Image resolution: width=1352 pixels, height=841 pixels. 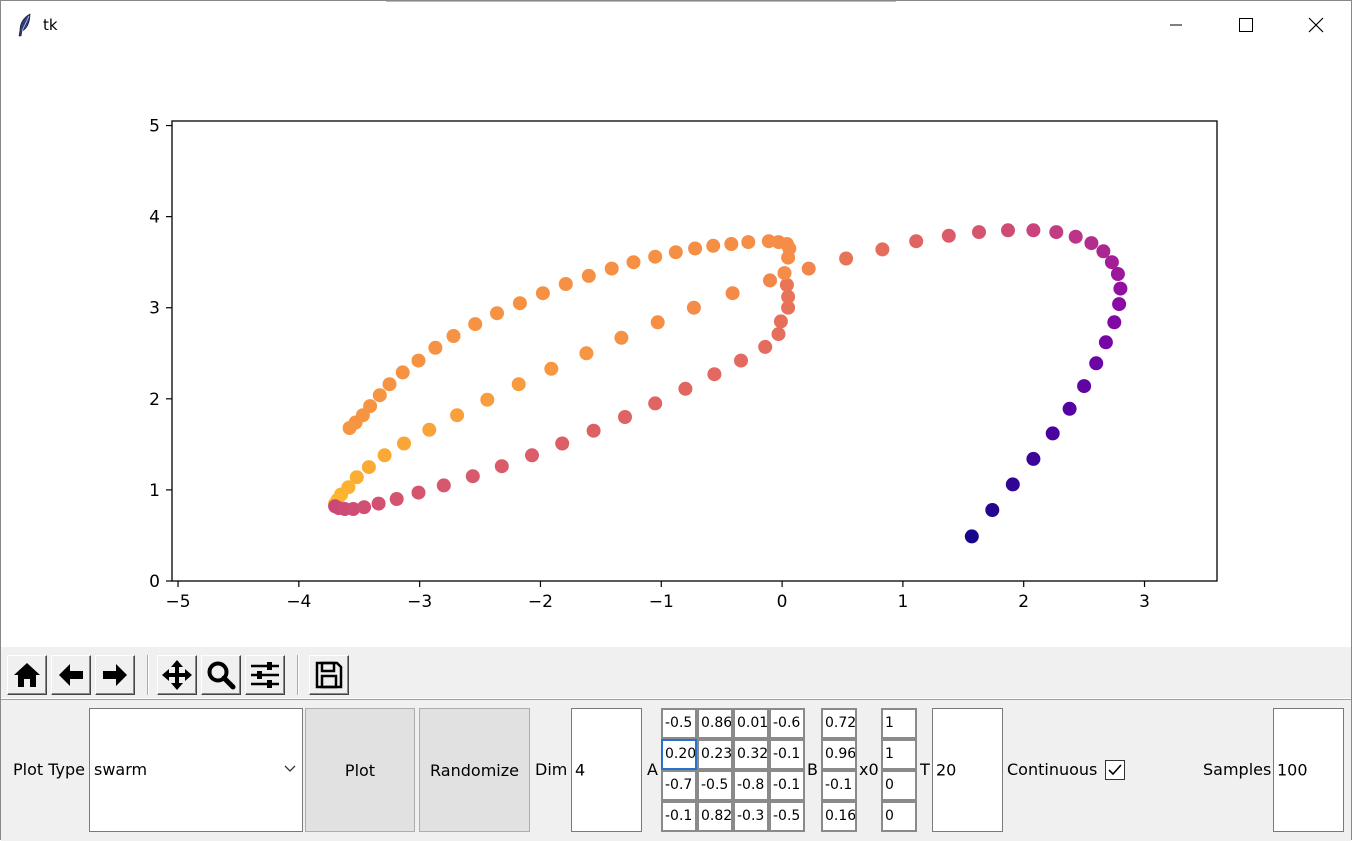 What do you see at coordinates (679, 754) in the screenshot?
I see `a-matrix-cell: 0.20` at bounding box center [679, 754].